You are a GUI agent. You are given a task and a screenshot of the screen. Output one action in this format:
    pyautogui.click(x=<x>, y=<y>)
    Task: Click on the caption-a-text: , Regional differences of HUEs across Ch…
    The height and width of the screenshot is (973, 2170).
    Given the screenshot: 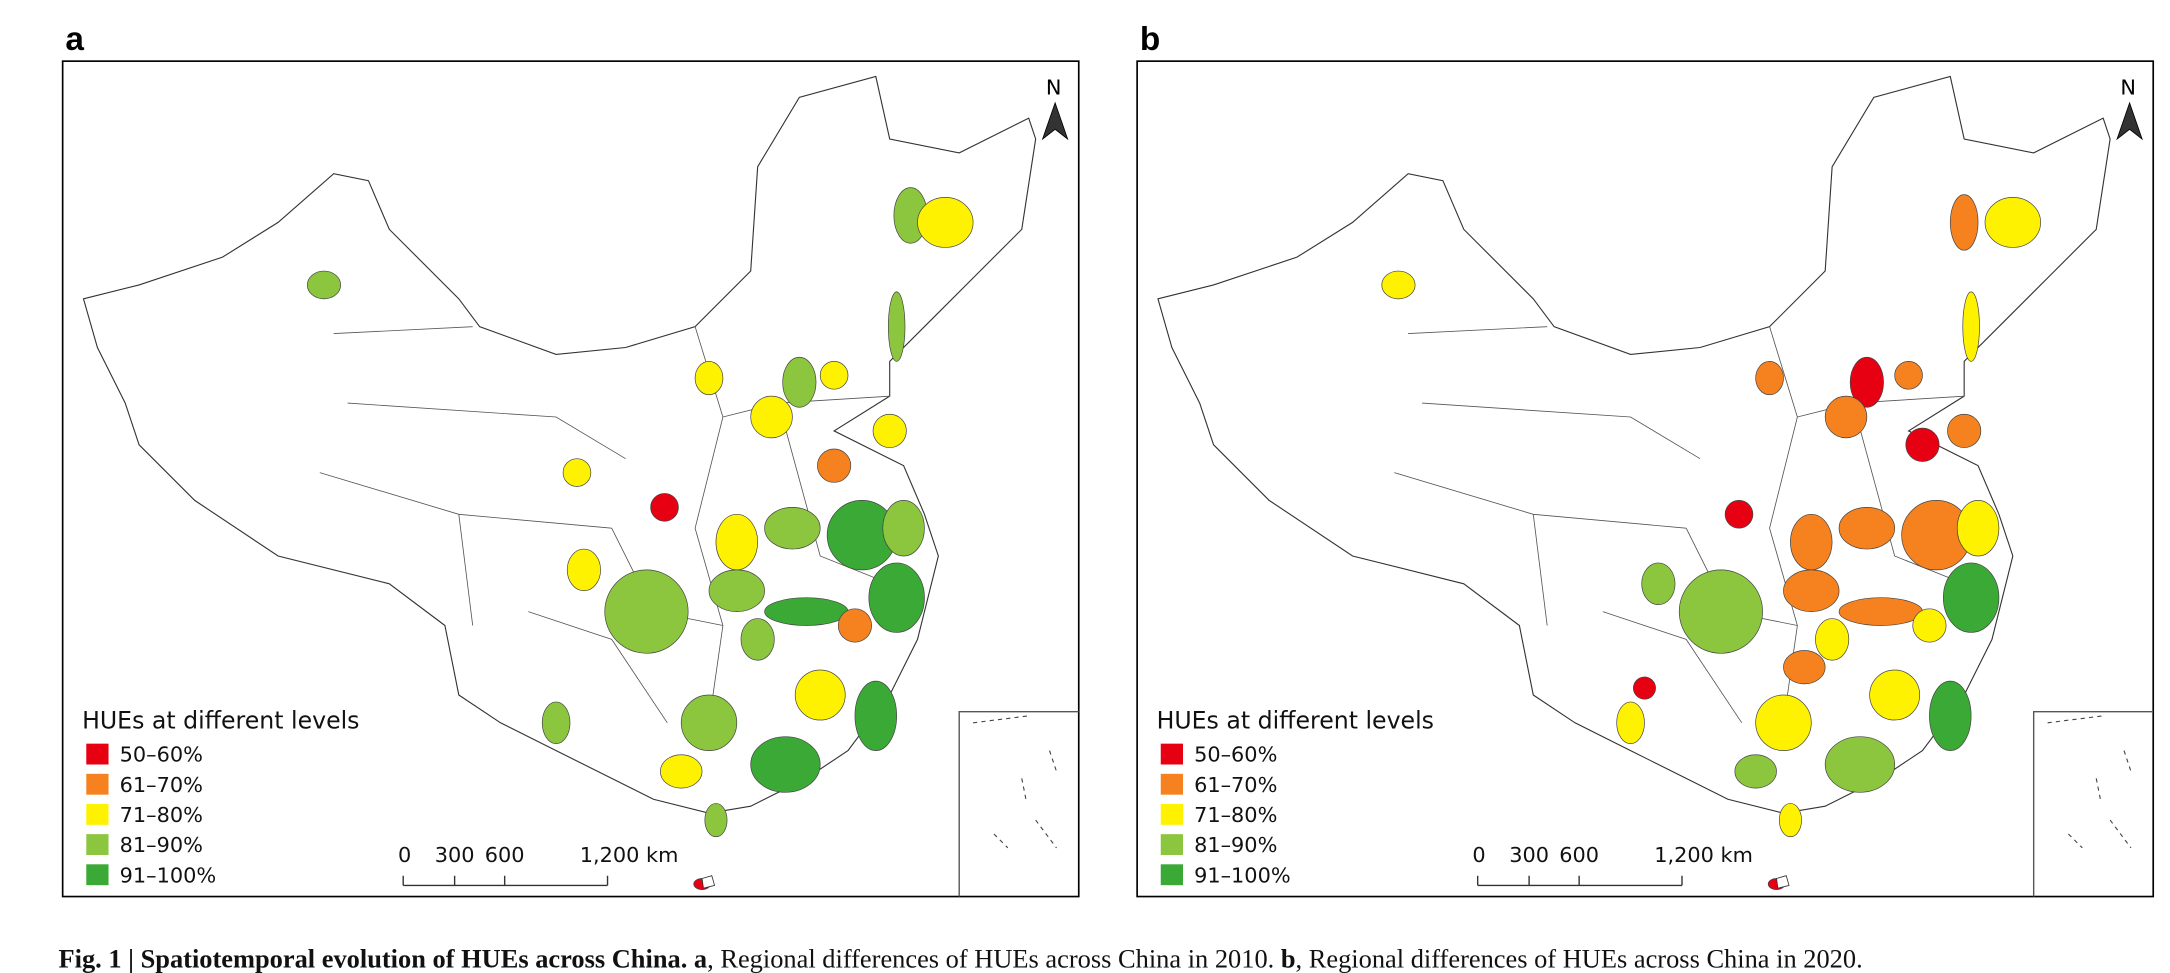 What is the action you would take?
    pyautogui.click(x=990, y=958)
    